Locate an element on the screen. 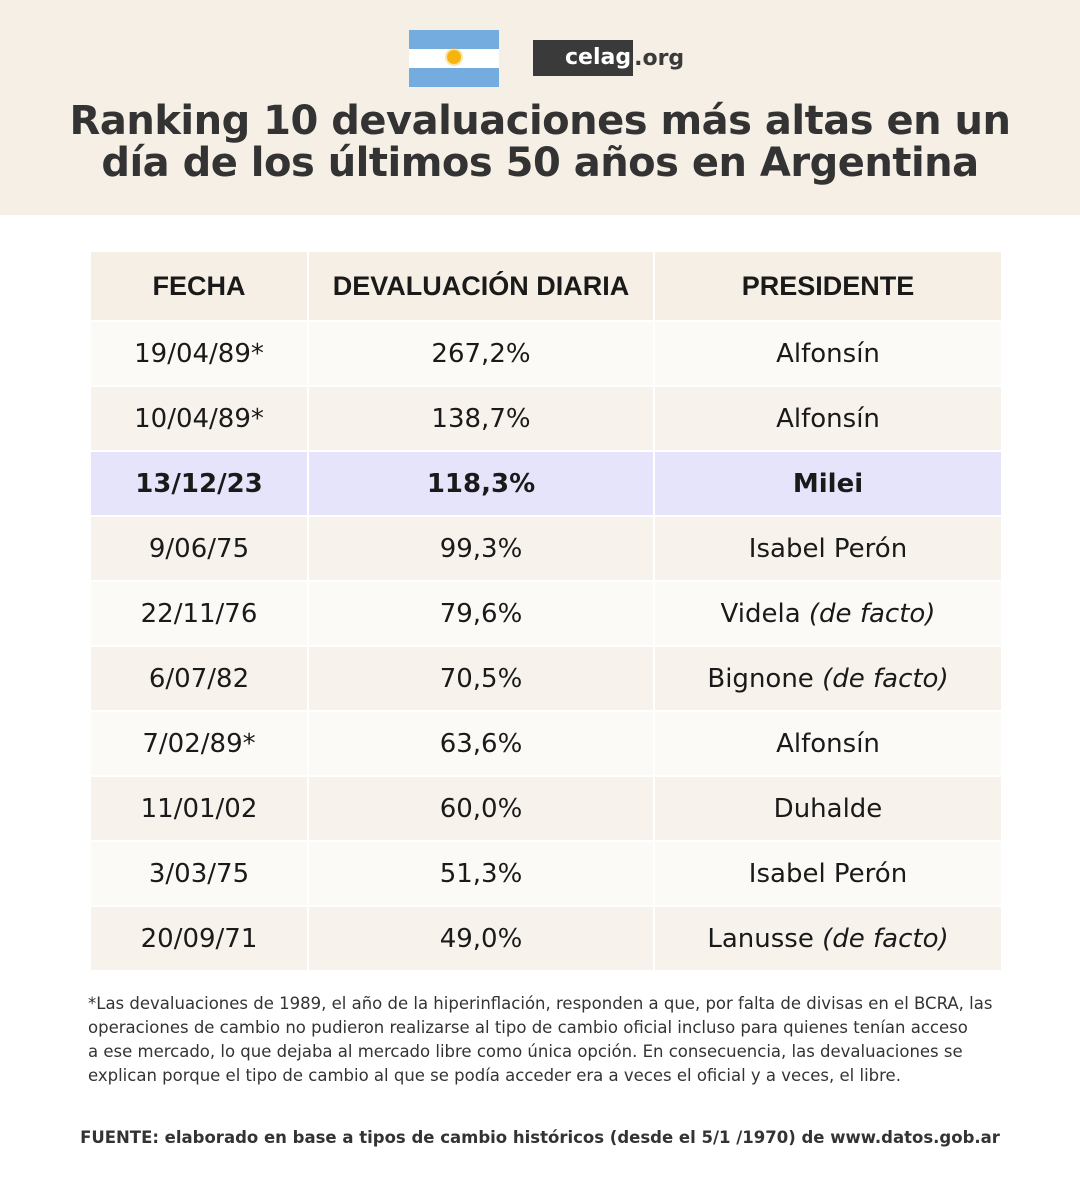 The width and height of the screenshot is (1080, 1185). column-header-devaluacion: DEVALUACIÓN DIARIA is located at coordinates (481, 286).